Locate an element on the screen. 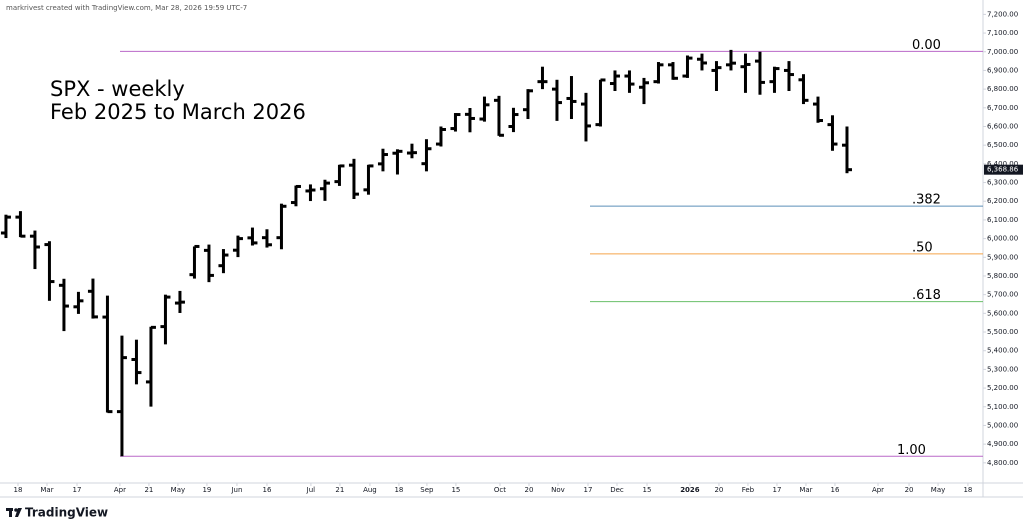  y-tick-label: 5,000.00 is located at coordinates (1002, 425).